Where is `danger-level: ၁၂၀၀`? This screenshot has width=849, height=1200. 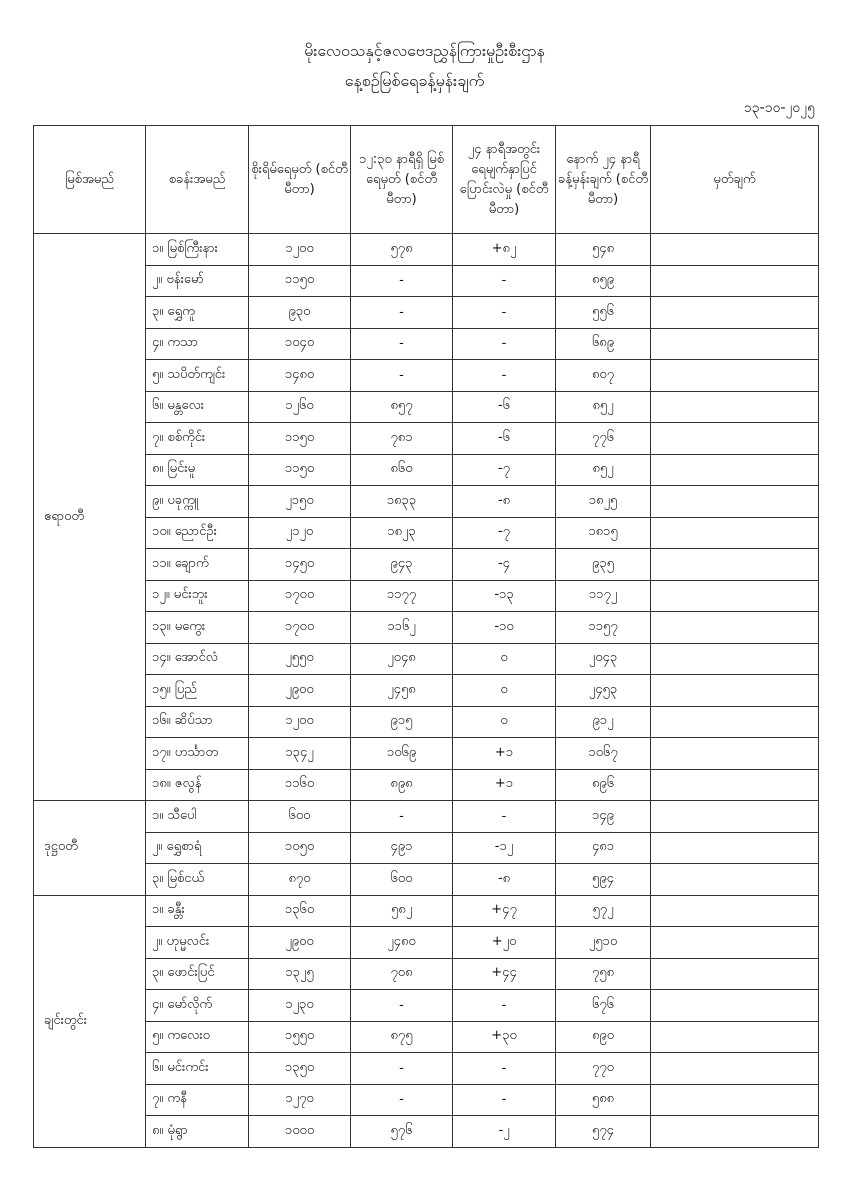 danger-level: ၁၂၀၀ is located at coordinates (299, 249).